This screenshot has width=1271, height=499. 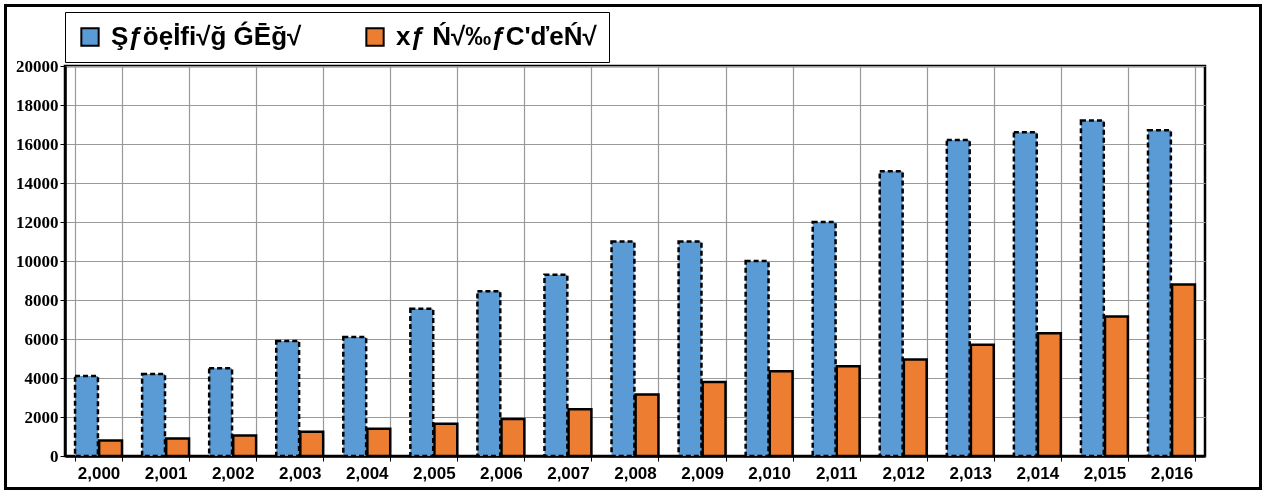 What do you see at coordinates (41, 339) in the screenshot?
I see `y-tick-label: 6000` at bounding box center [41, 339].